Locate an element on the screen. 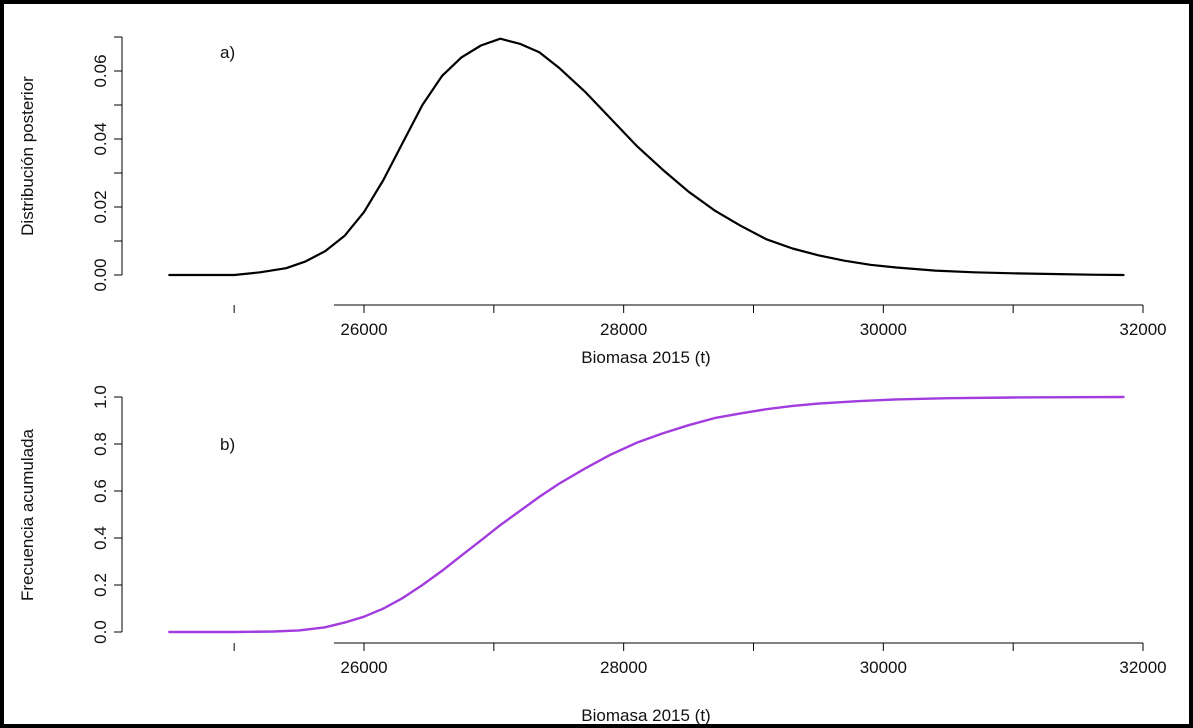 The image size is (1193, 728). panel-a-y-axis-title: Distribución posterior is located at coordinates (27, 156).